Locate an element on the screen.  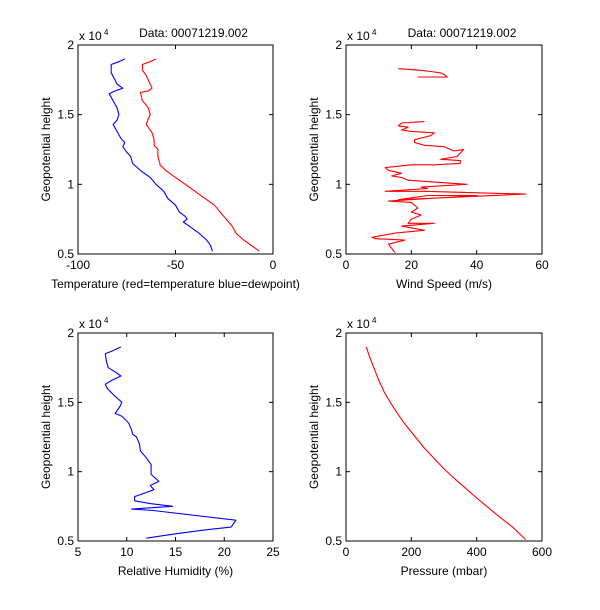
x-tick-label: 5 is located at coordinates (78, 552).